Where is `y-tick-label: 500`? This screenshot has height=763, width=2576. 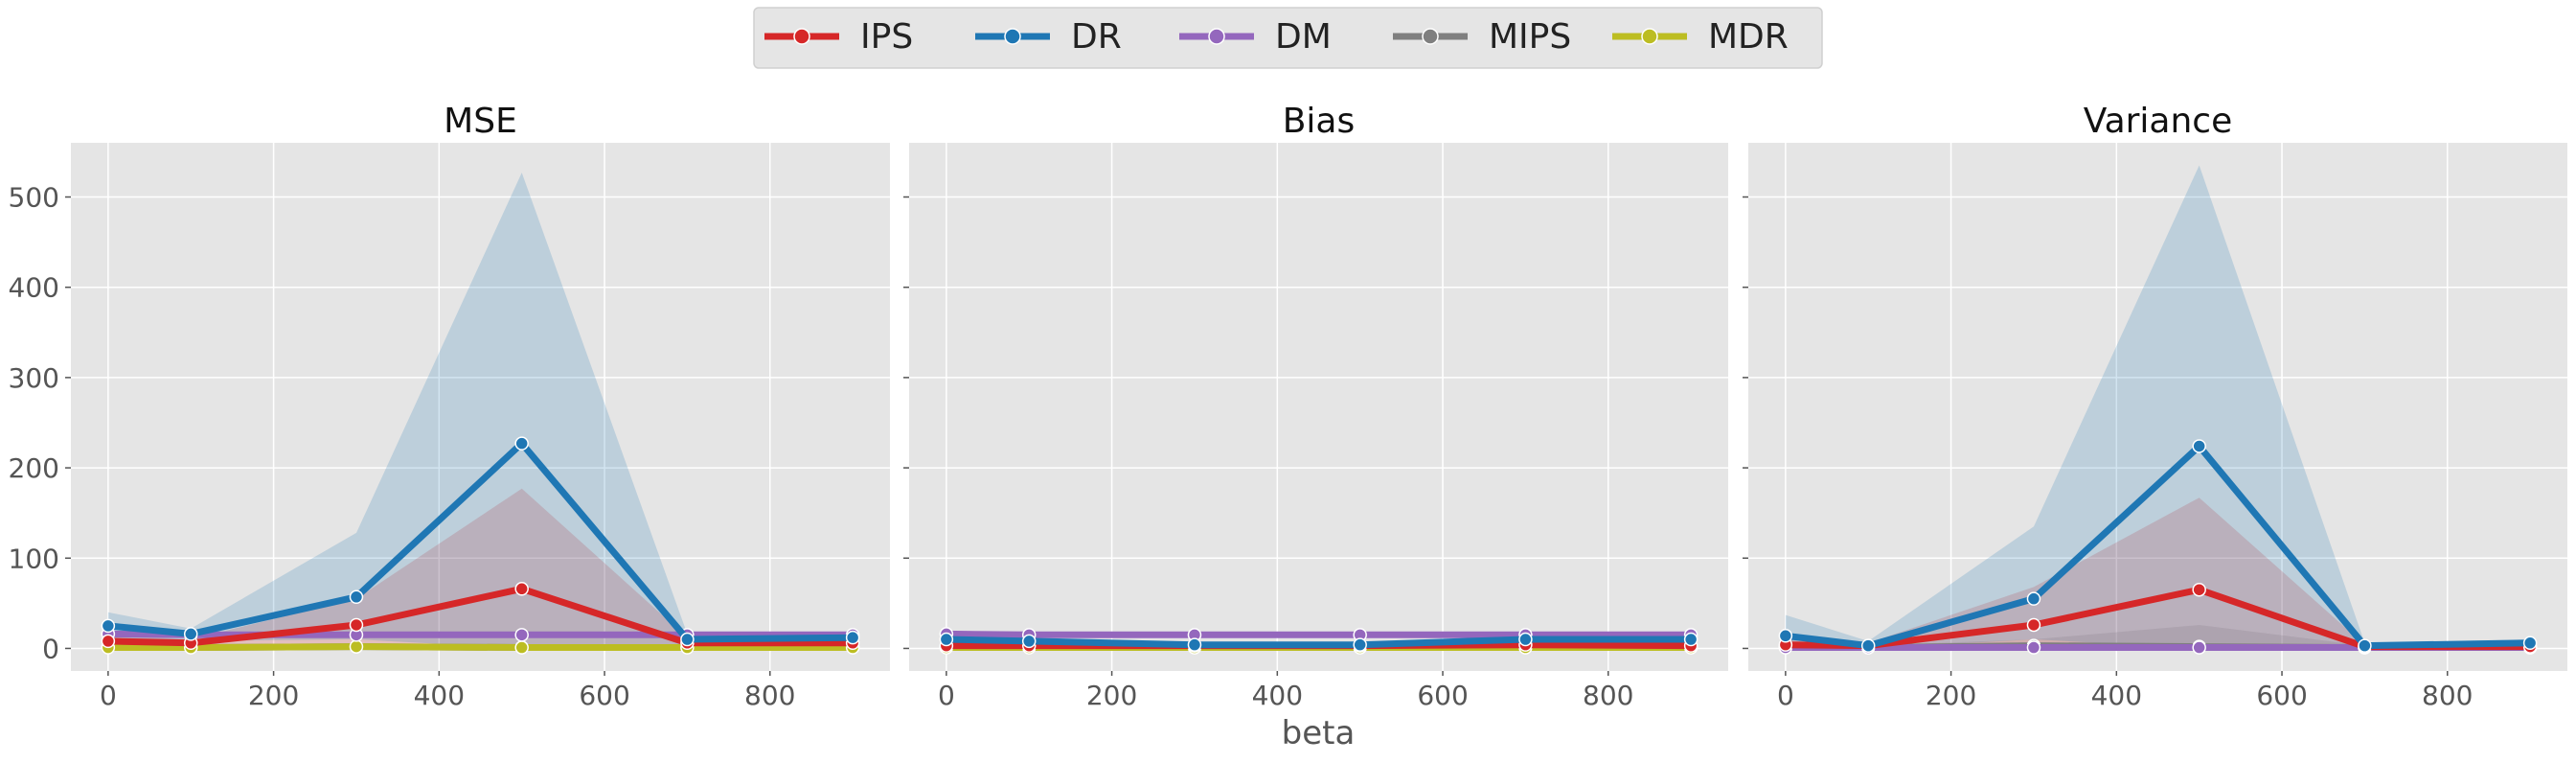
y-tick-label: 500 is located at coordinates (34, 198).